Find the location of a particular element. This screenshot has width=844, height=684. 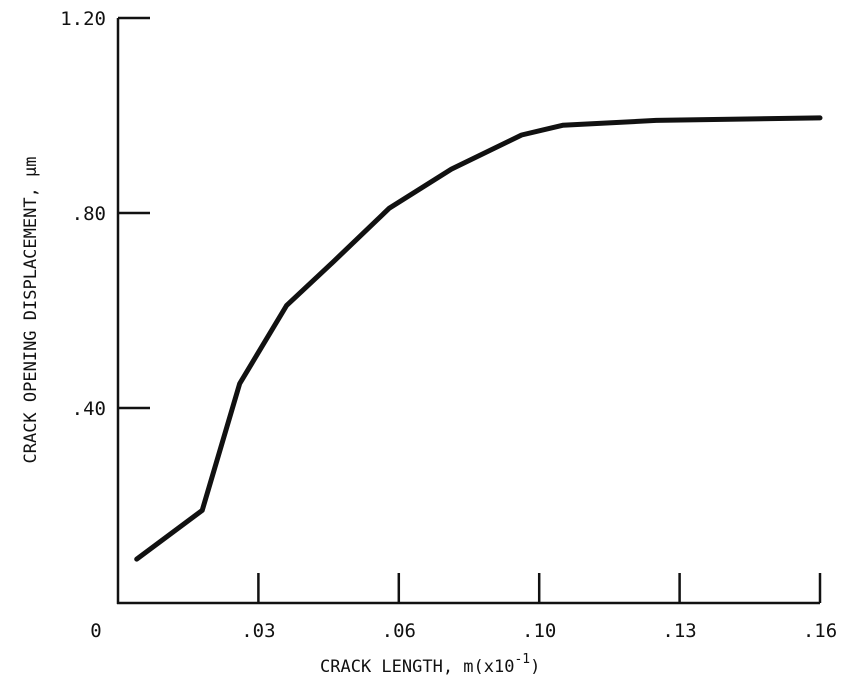

y-tick-label: .40 is located at coordinates (89, 409).